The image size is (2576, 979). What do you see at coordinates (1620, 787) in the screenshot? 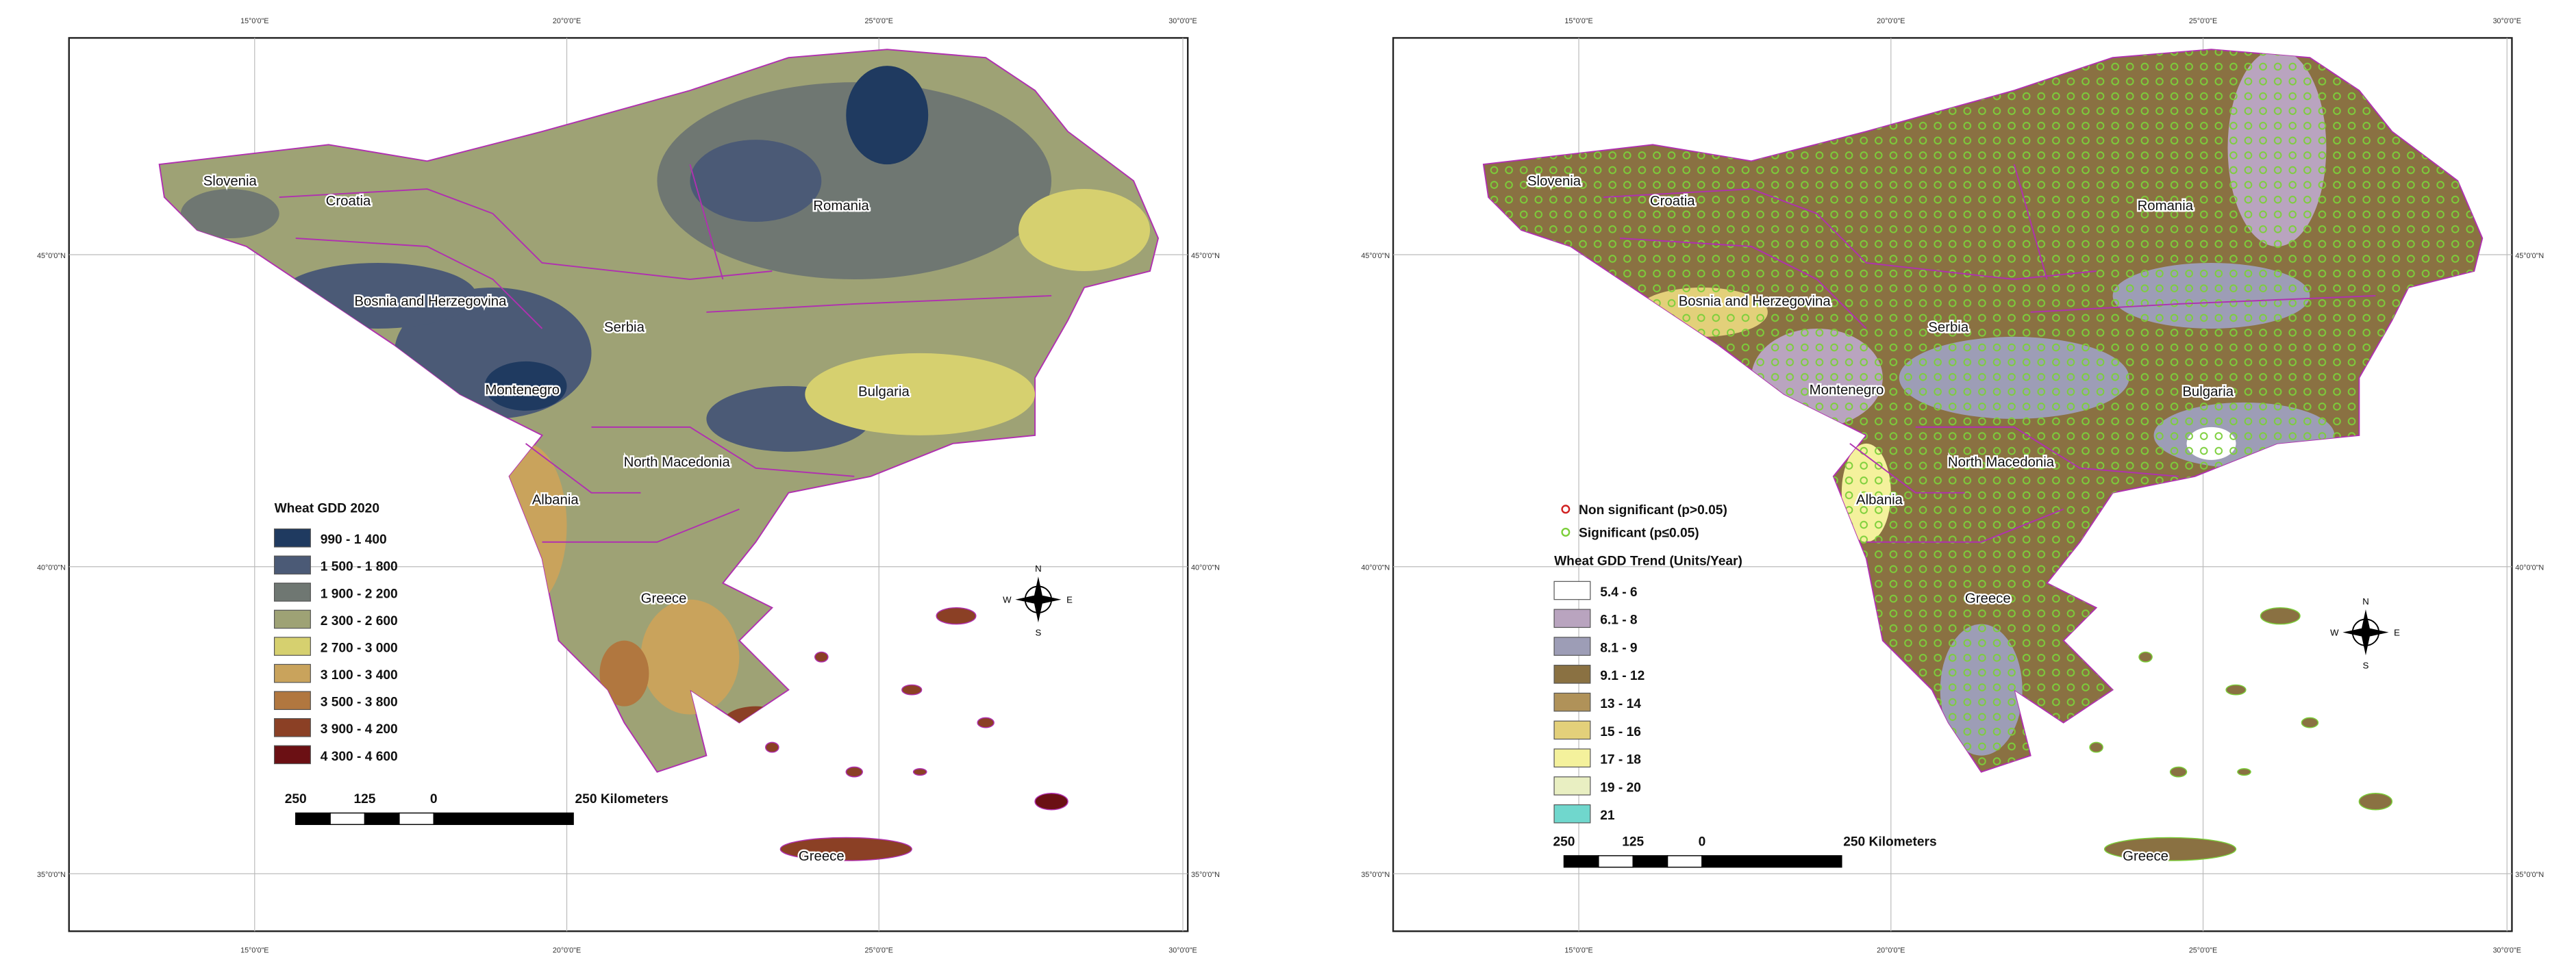
I see `legend-label: 19 - 20` at bounding box center [1620, 787].